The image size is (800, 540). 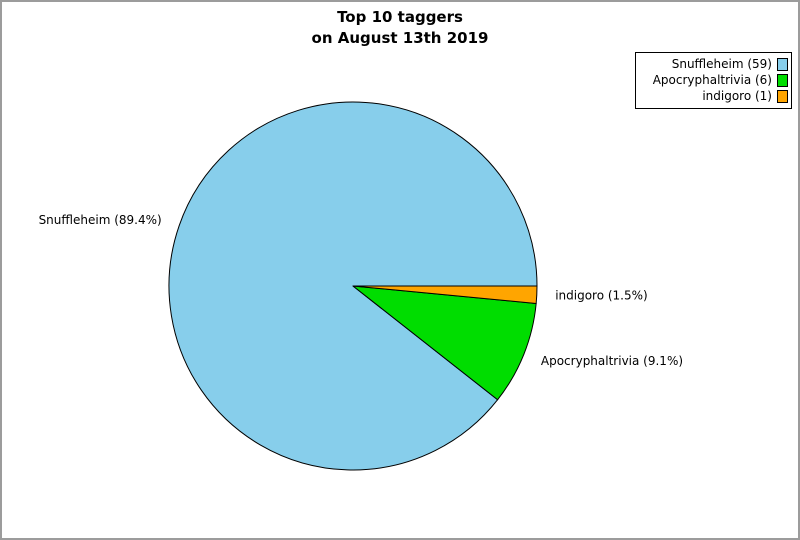 What do you see at coordinates (601, 296) in the screenshot?
I see `slice-label-indigoro: indigoro (1.5%)` at bounding box center [601, 296].